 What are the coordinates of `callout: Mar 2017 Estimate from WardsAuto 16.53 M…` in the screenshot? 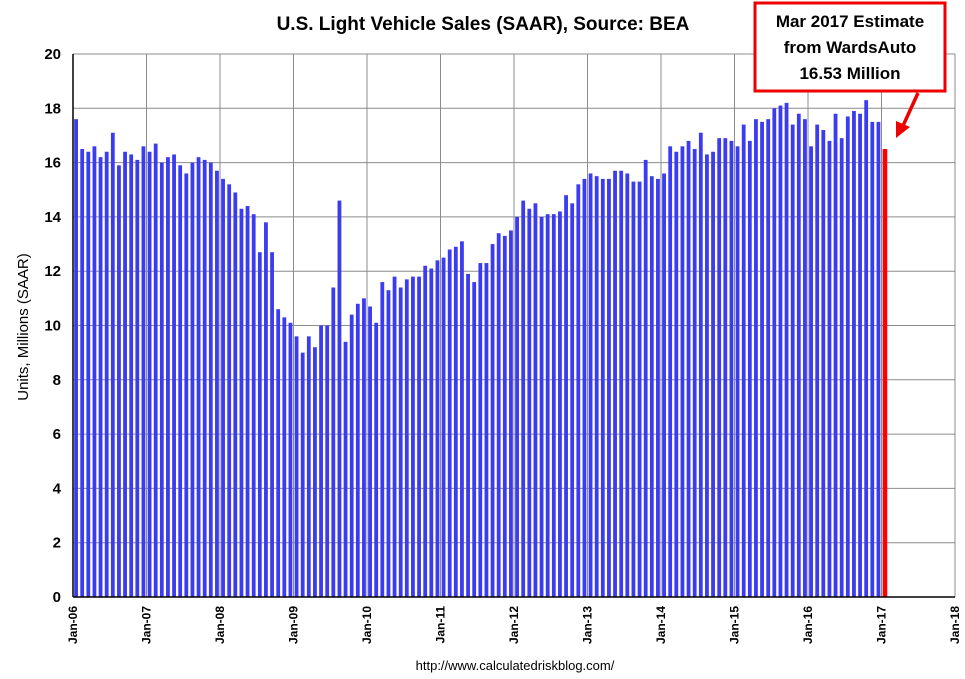 It's located at (850, 69).